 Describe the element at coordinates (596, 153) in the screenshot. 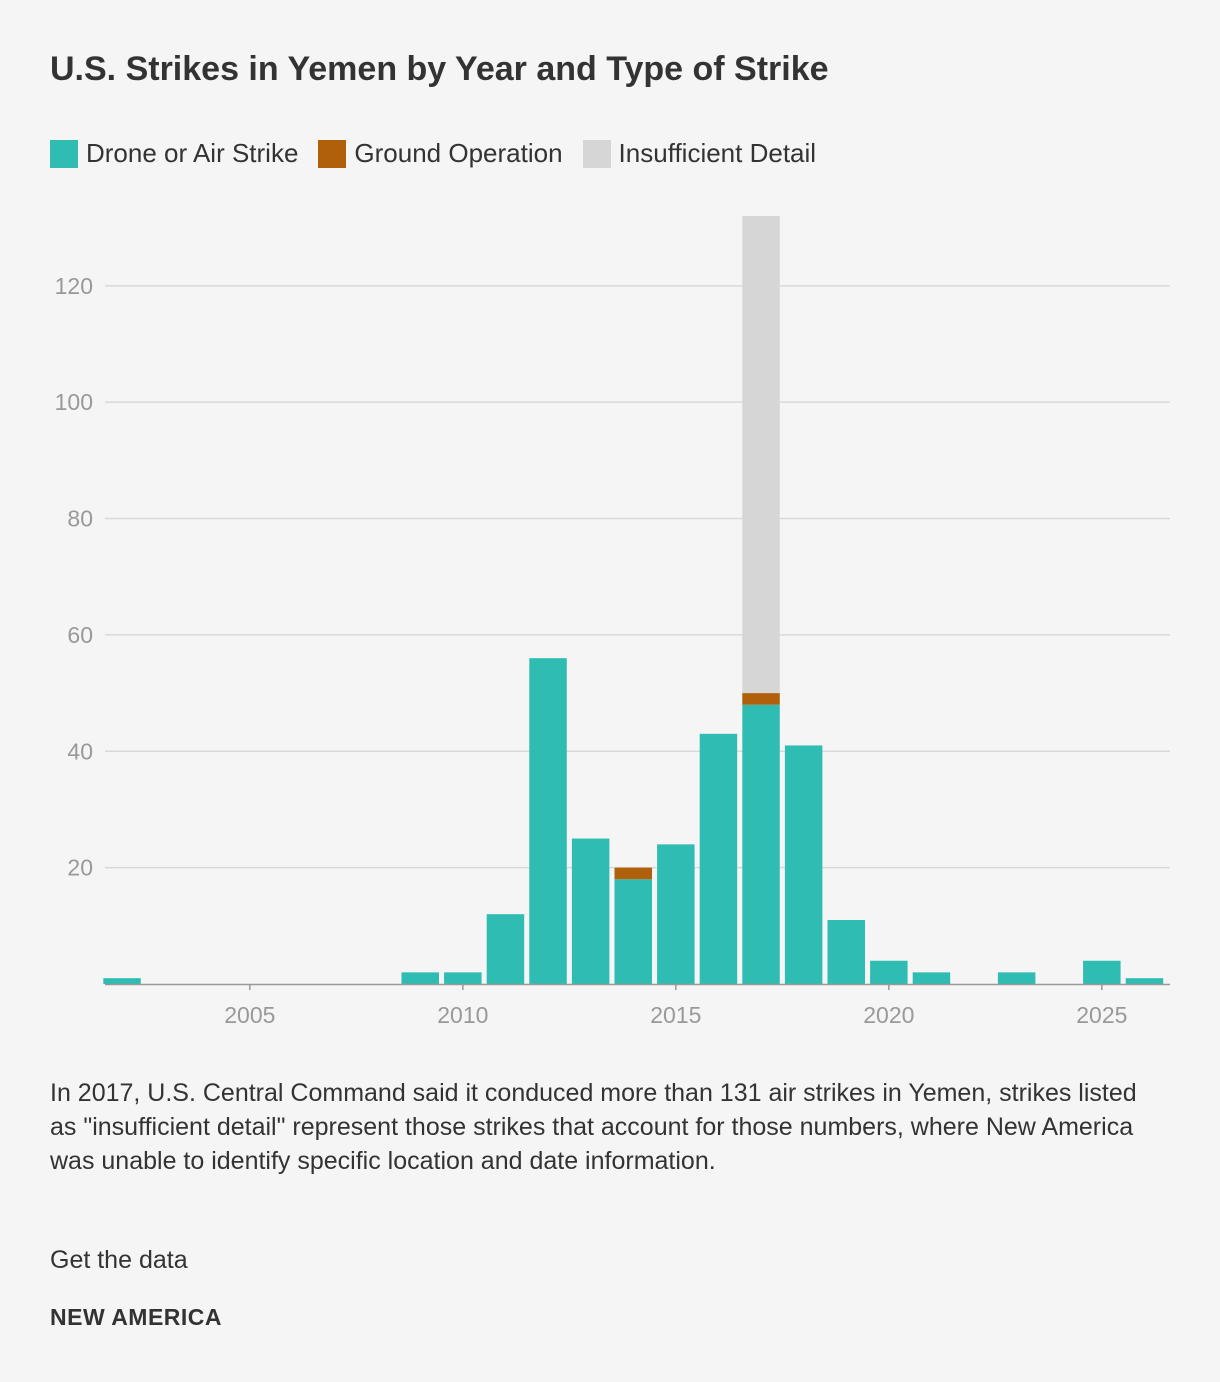

I see `legend-swatch-insufficient` at that location.